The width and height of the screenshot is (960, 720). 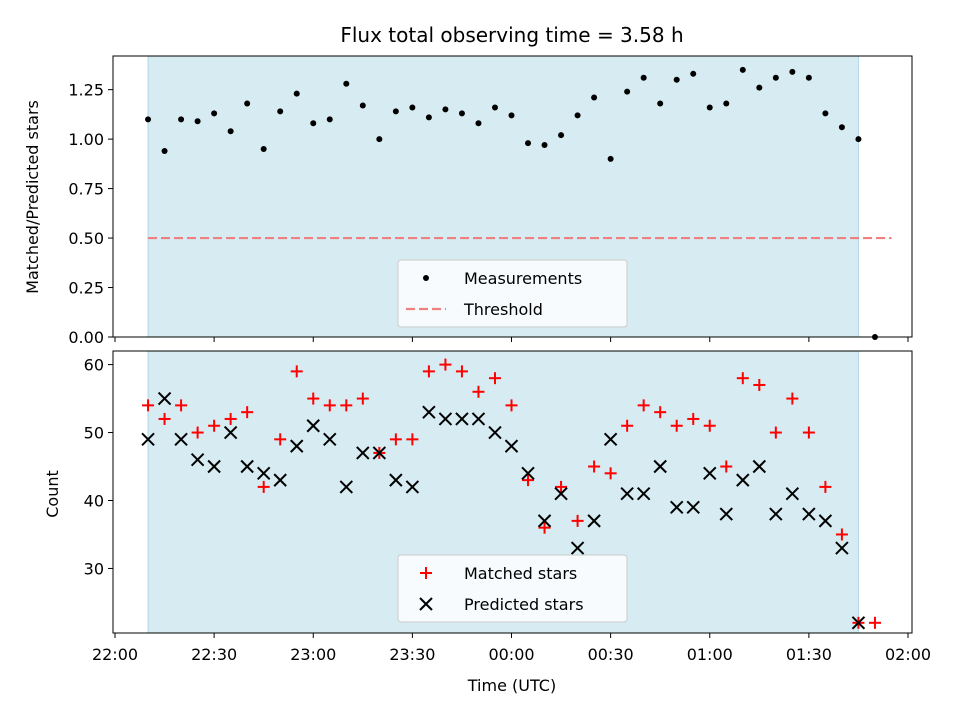 What do you see at coordinates (94, 433) in the screenshot?
I see `bottom-y-tick-label: 50` at bounding box center [94, 433].